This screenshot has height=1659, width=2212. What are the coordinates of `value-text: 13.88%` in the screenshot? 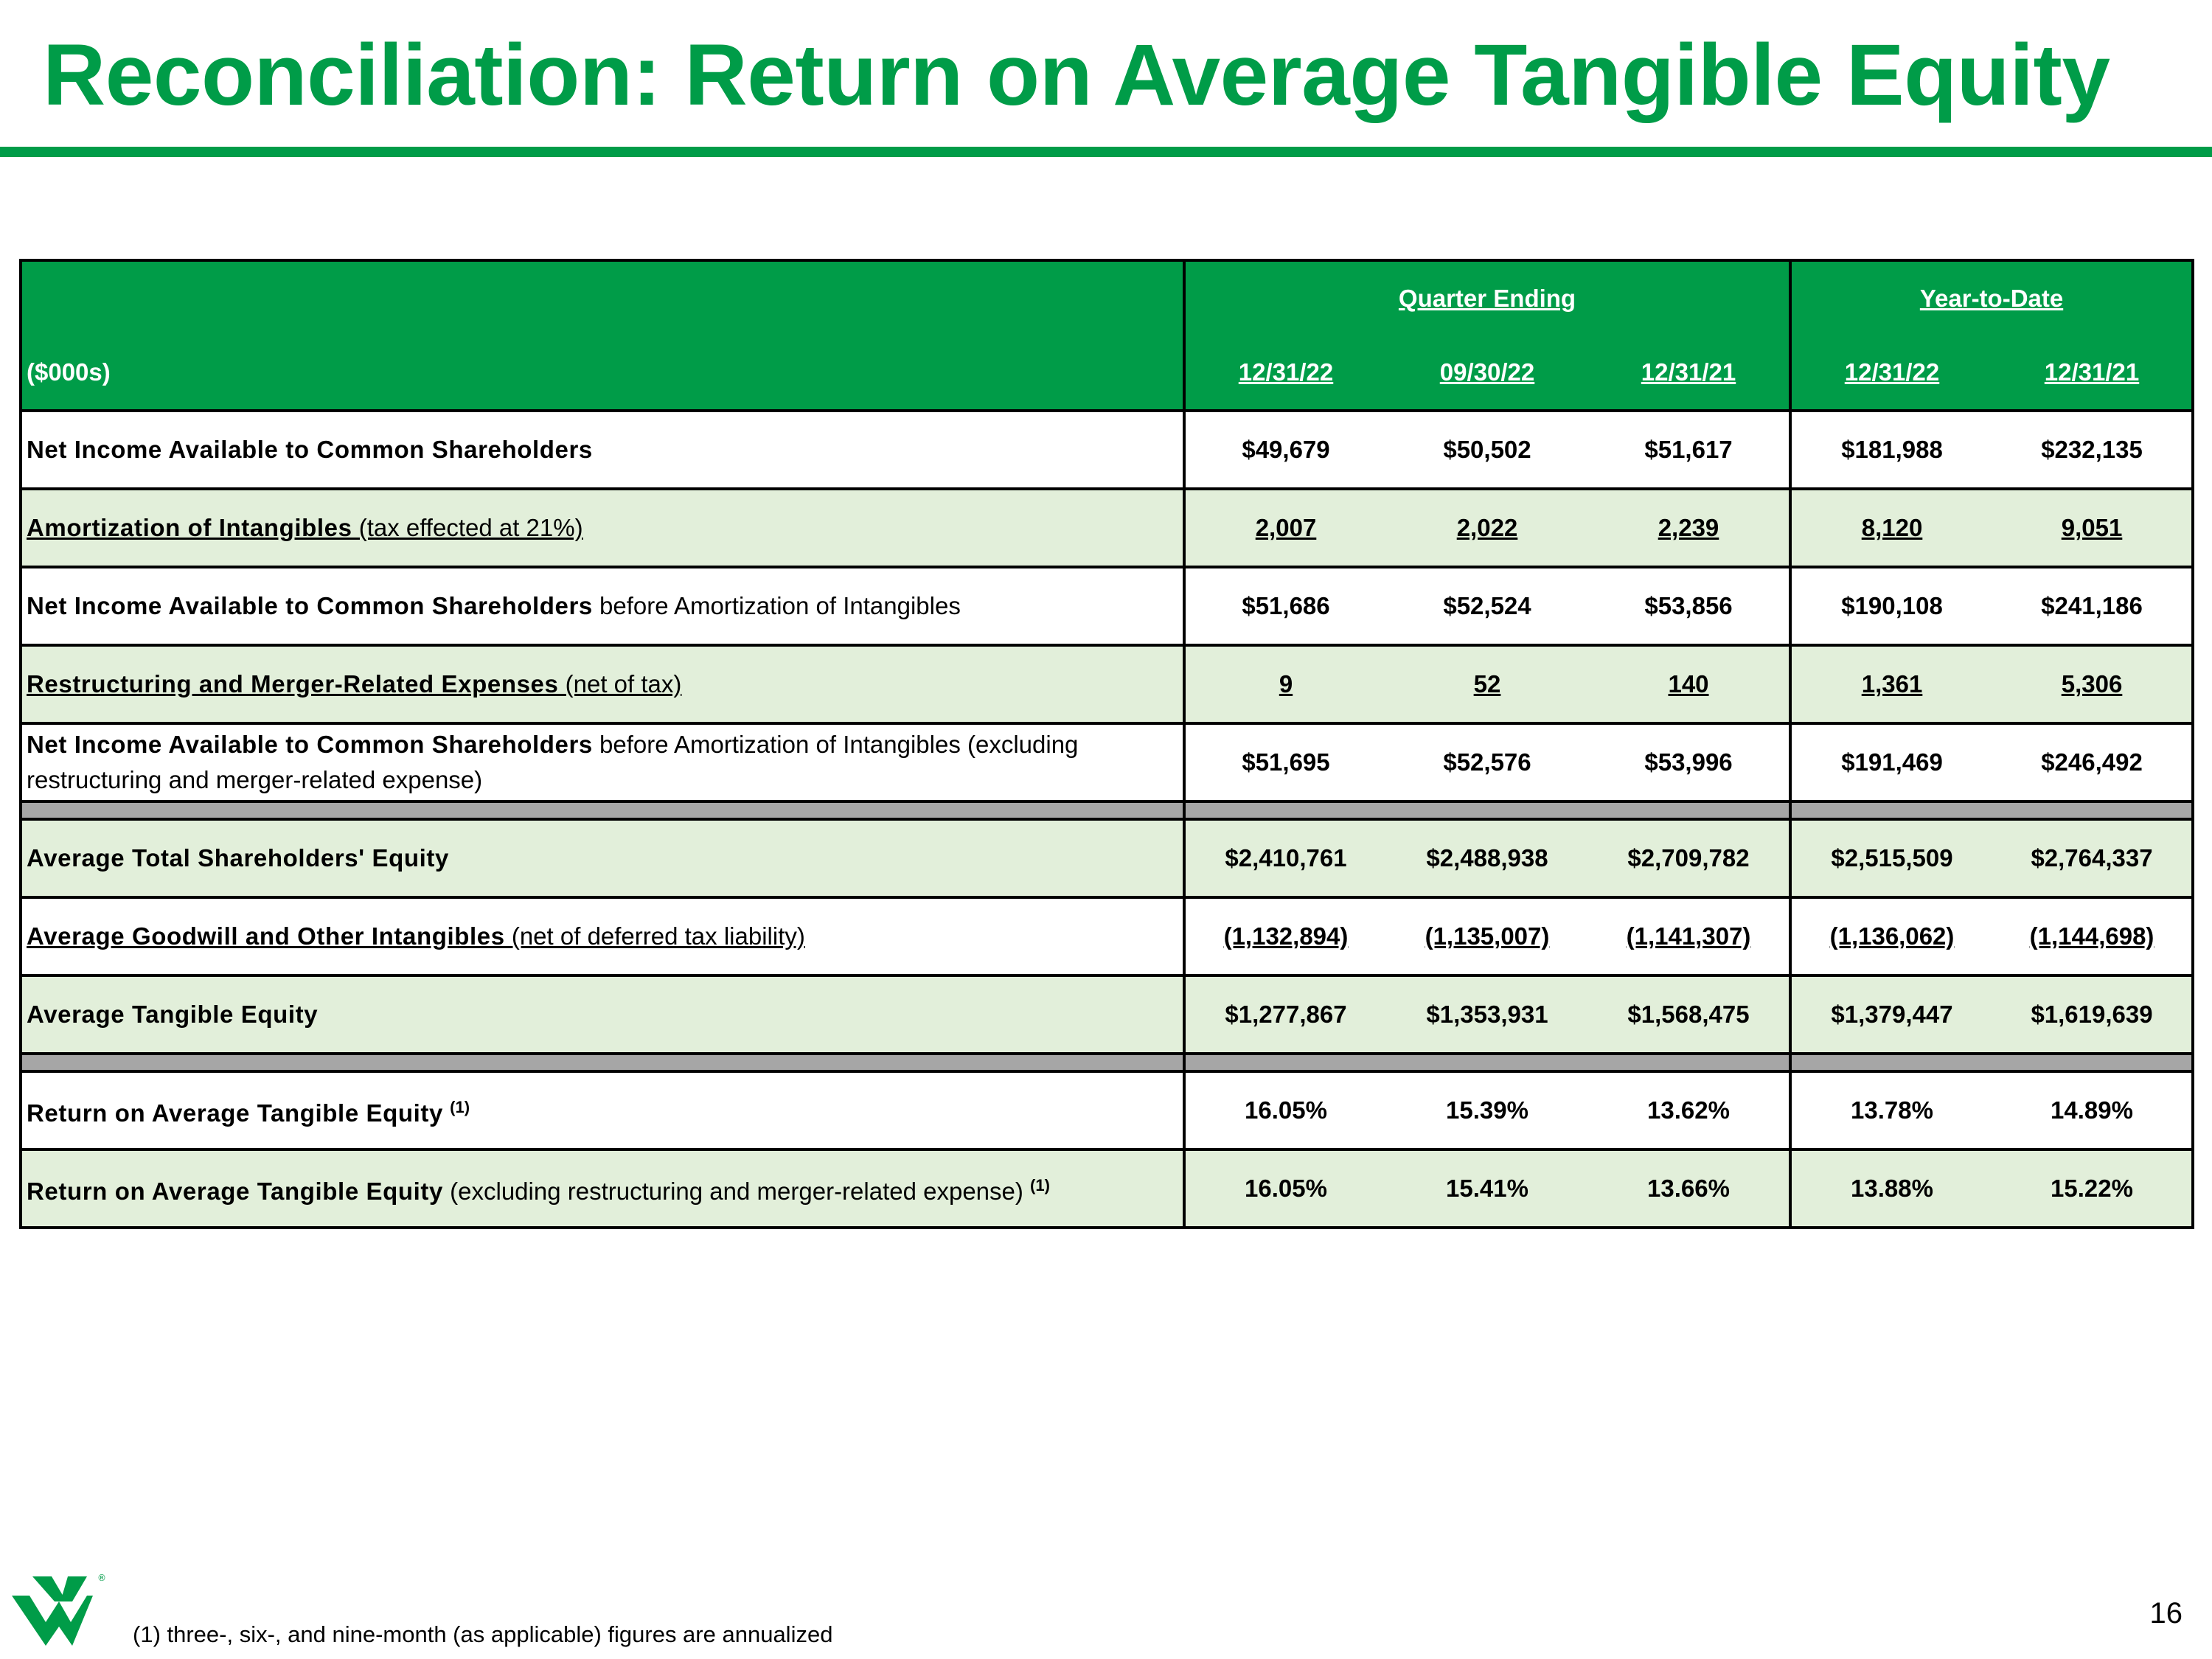 It's located at (1892, 1188).